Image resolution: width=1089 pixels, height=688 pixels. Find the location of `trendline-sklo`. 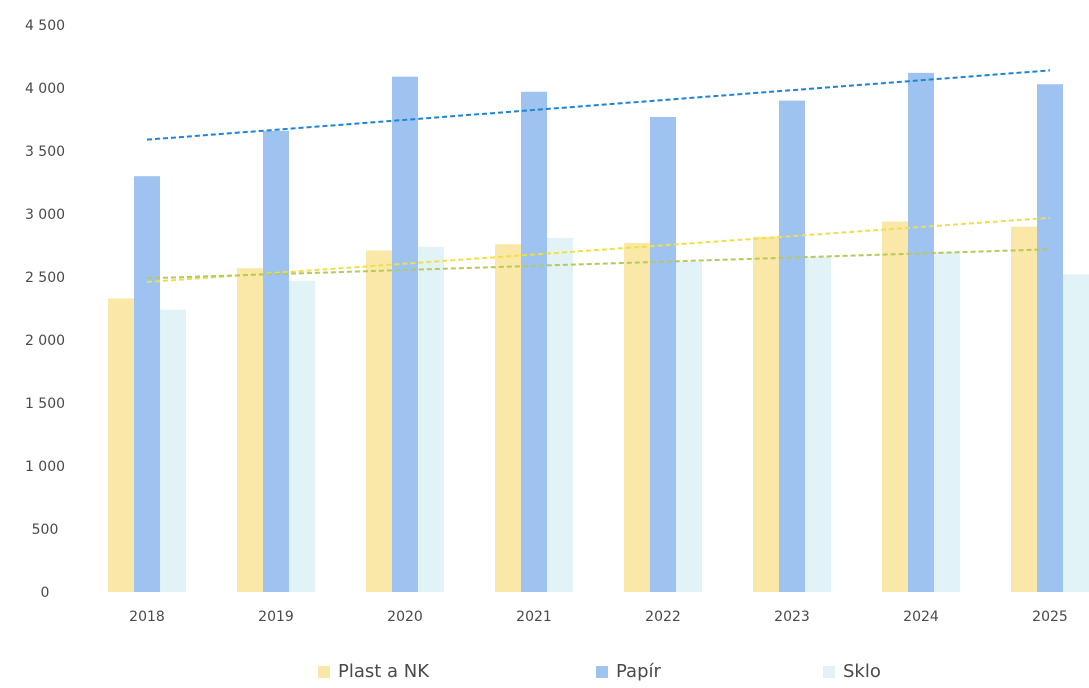

trendline-sklo is located at coordinates (598, 264).